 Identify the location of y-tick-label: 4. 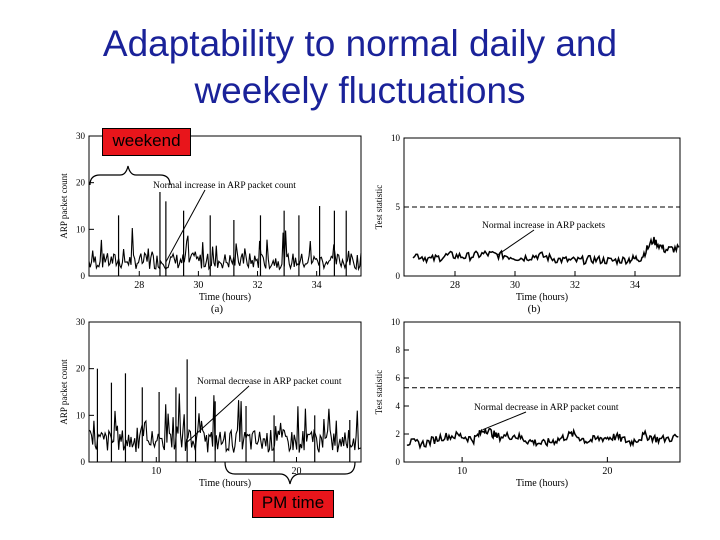
(398, 406).